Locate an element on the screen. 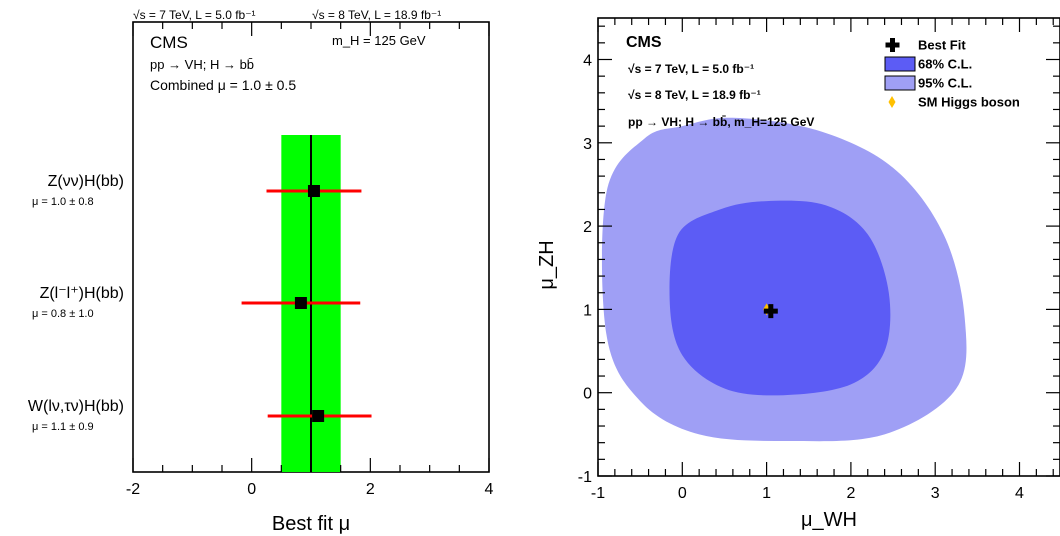 The image size is (1060, 536). legend-label: Best Fit is located at coordinates (942, 45).